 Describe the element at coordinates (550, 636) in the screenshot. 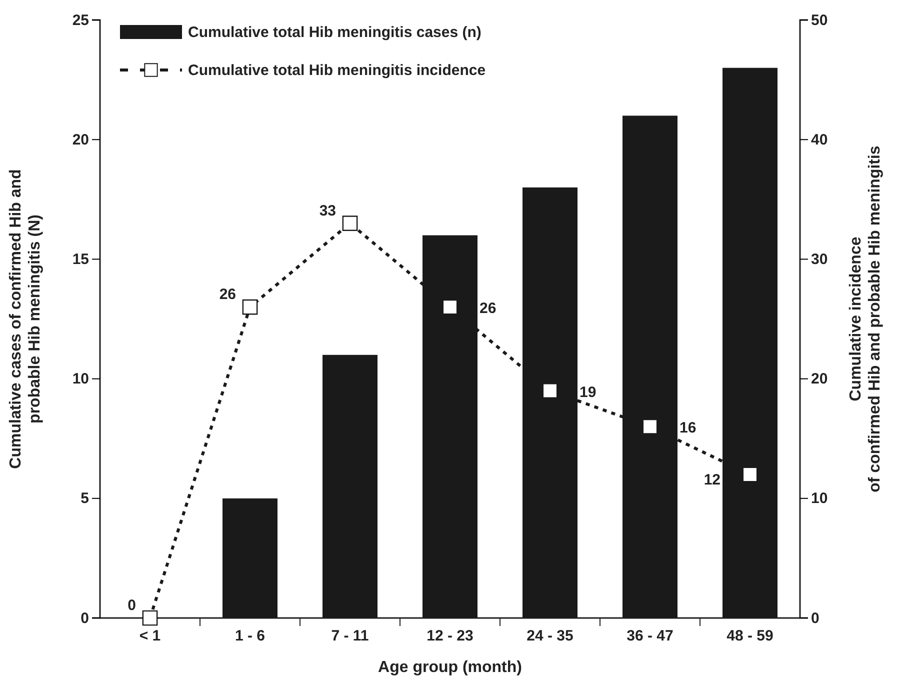

I see `x-tick-label: 24 - 35` at that location.